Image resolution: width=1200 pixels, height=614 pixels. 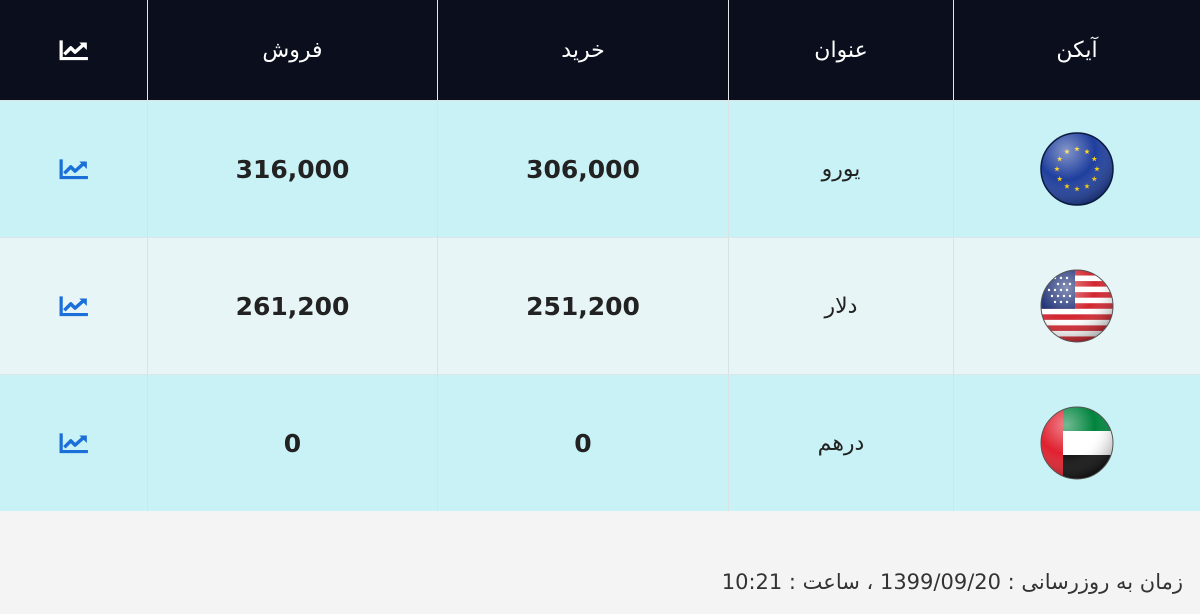 What do you see at coordinates (582, 306) in the screenshot?
I see `buy-price: 251,200` at bounding box center [582, 306].